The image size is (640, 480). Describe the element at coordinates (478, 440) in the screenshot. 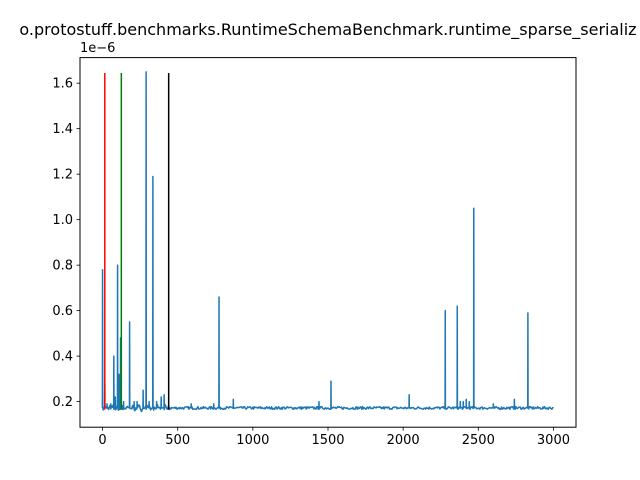

I see `x-tick-label: 2500` at that location.